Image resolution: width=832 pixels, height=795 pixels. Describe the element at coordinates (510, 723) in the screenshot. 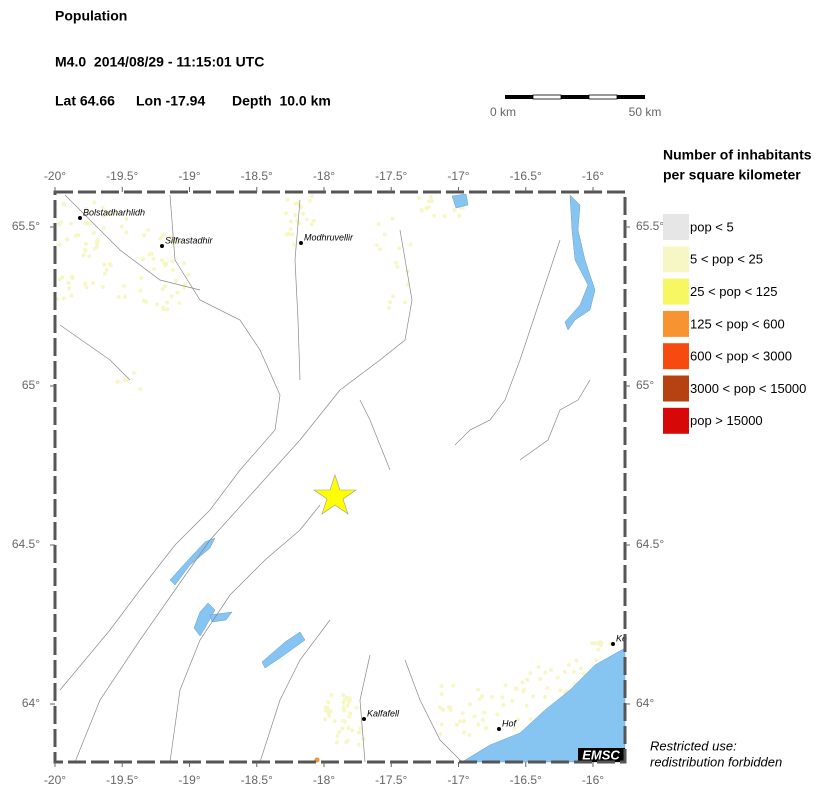

I see `place-label: Hof` at that location.